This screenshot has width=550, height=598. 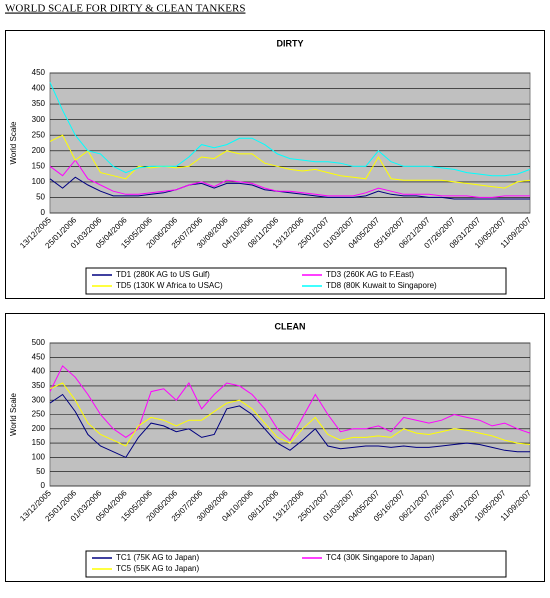 I want to click on legend-label: TC4 (30K Singapore to Japan), so click(x=380, y=557).